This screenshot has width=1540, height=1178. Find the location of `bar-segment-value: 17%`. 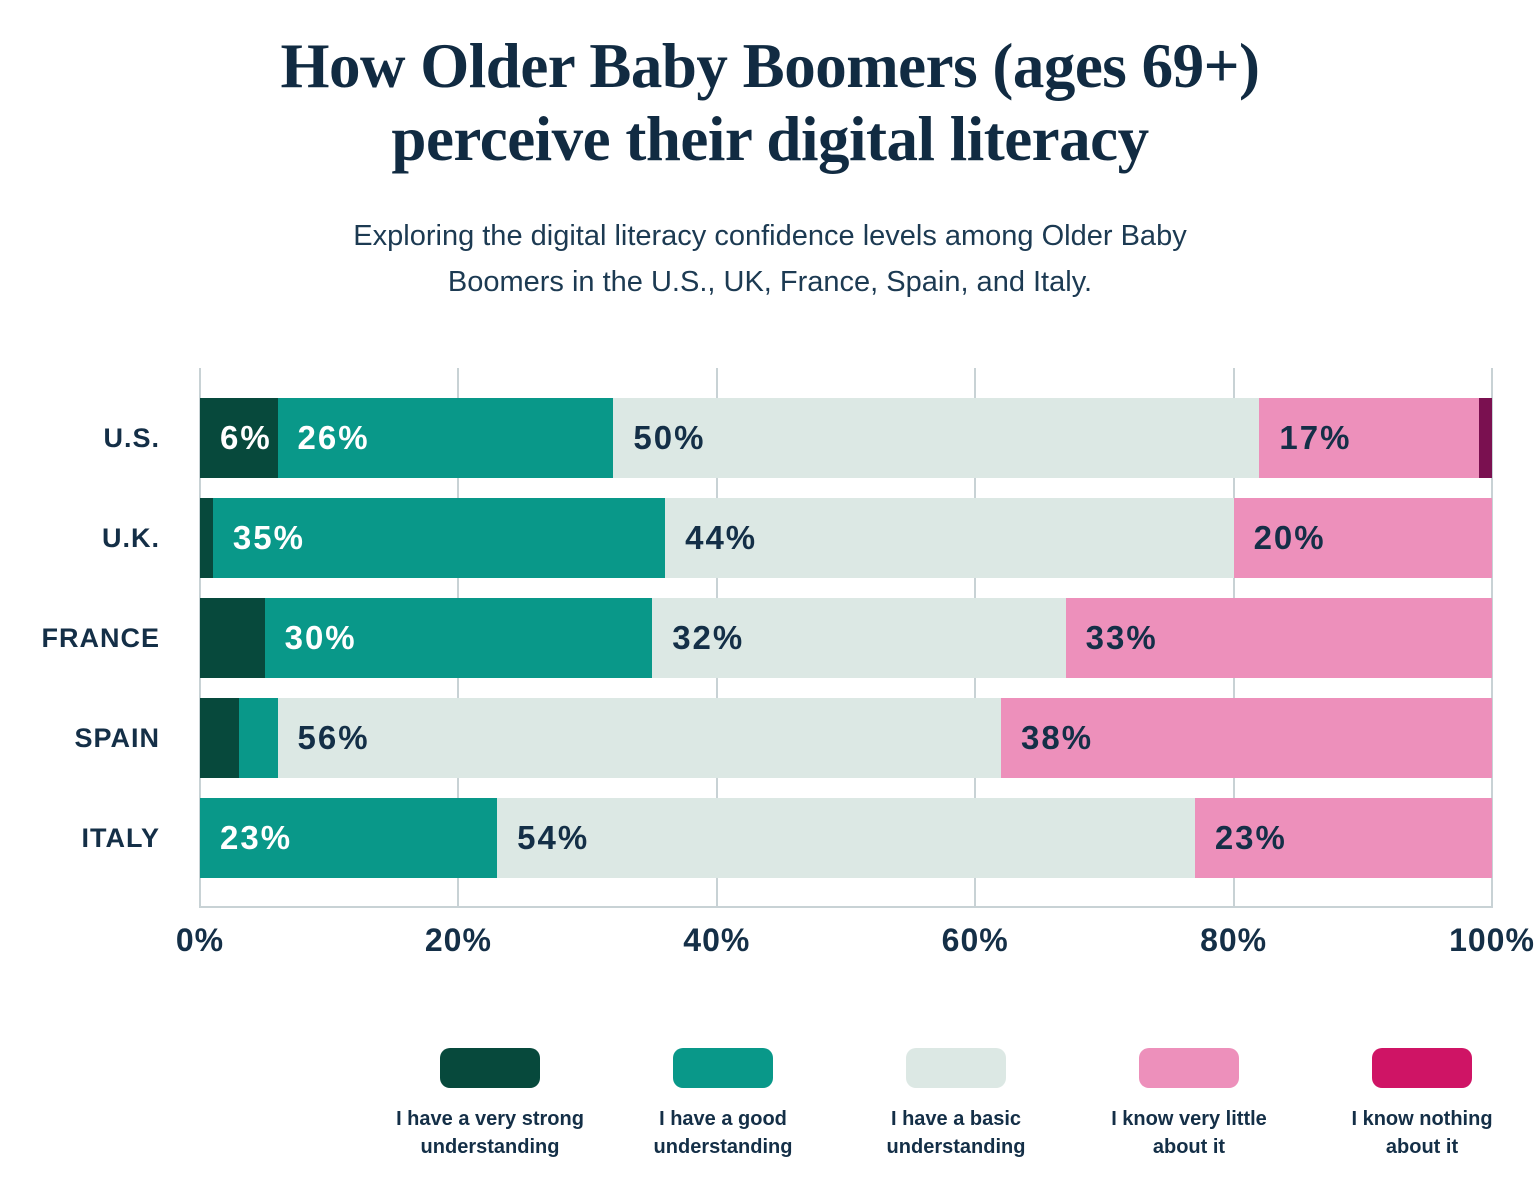

bar-segment-value: 17% is located at coordinates (1315, 437).